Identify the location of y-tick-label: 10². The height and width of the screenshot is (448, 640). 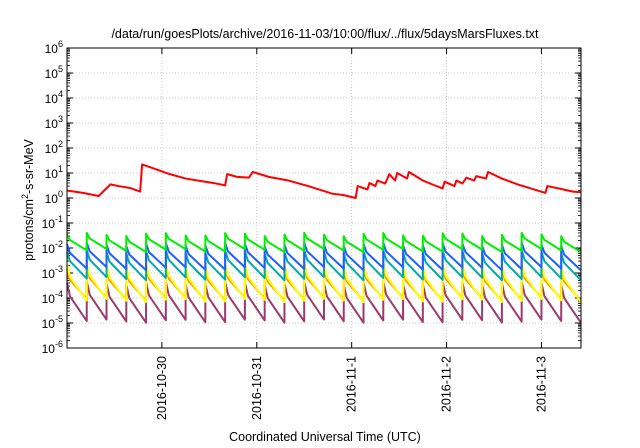
(54, 147).